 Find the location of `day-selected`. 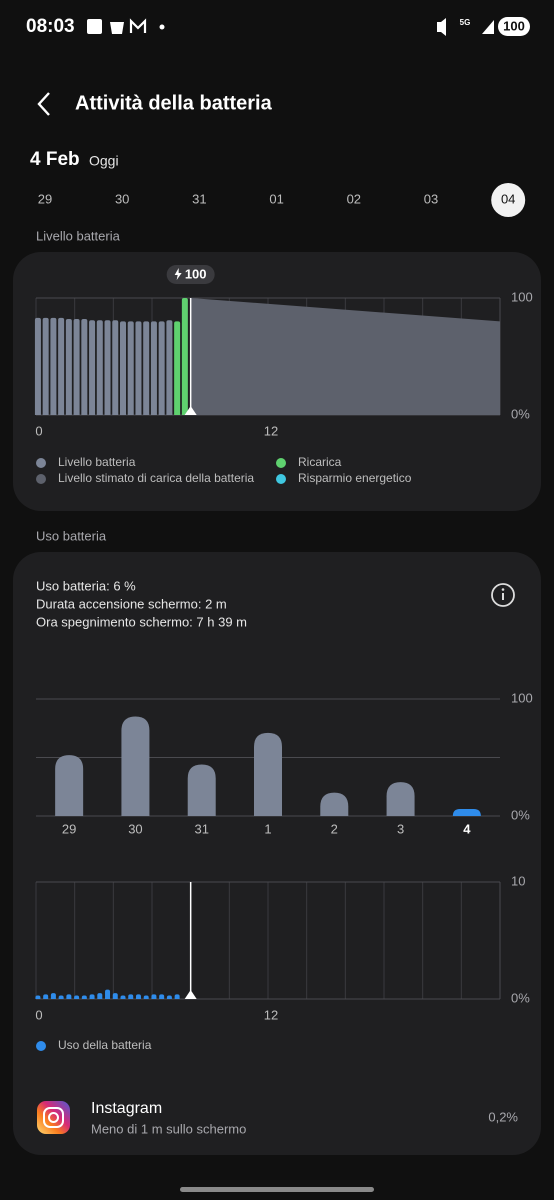

day-selected is located at coordinates (508, 200).